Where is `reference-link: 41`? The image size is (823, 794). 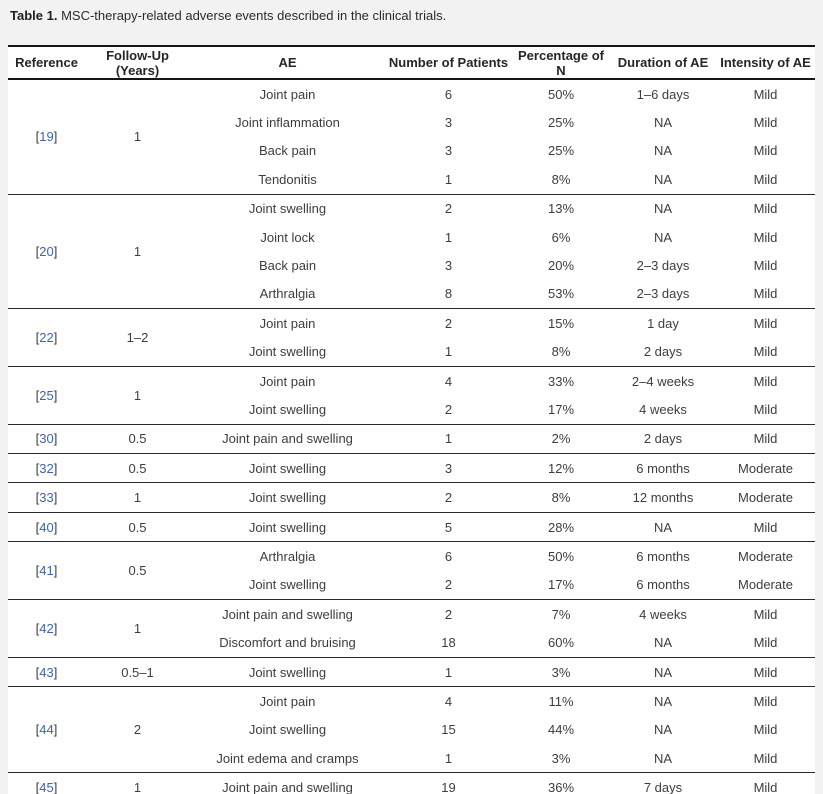
reference-link: 41 is located at coordinates (46, 571).